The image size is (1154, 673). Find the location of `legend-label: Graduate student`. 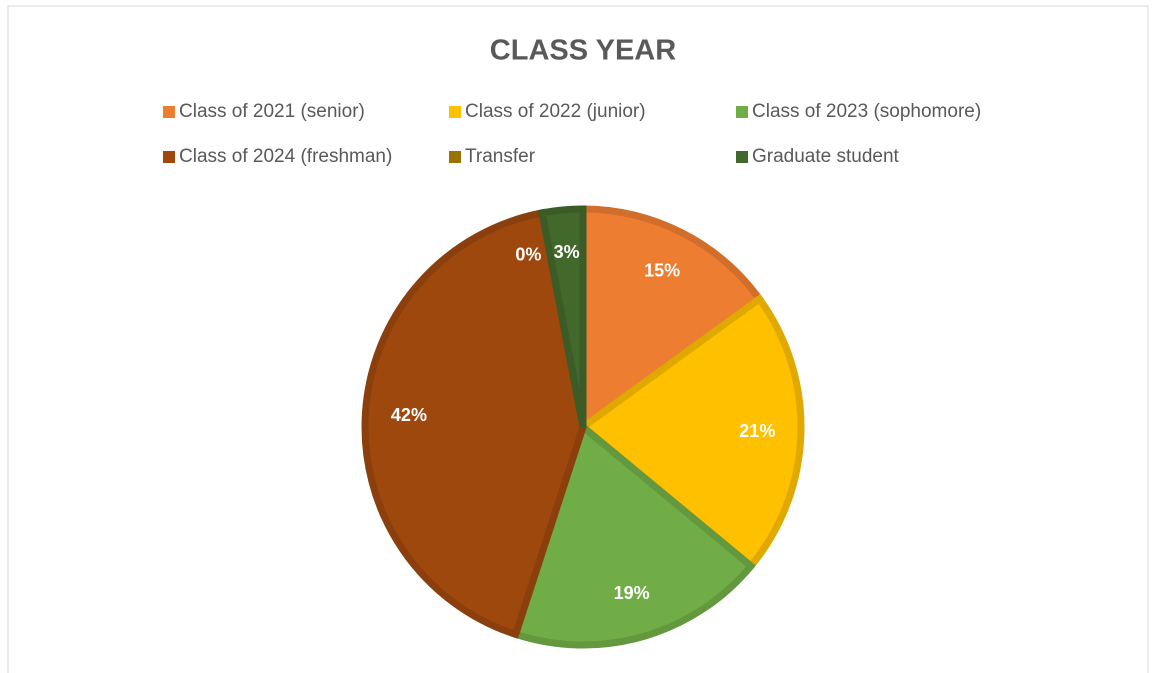

legend-label: Graduate student is located at coordinates (826, 156).